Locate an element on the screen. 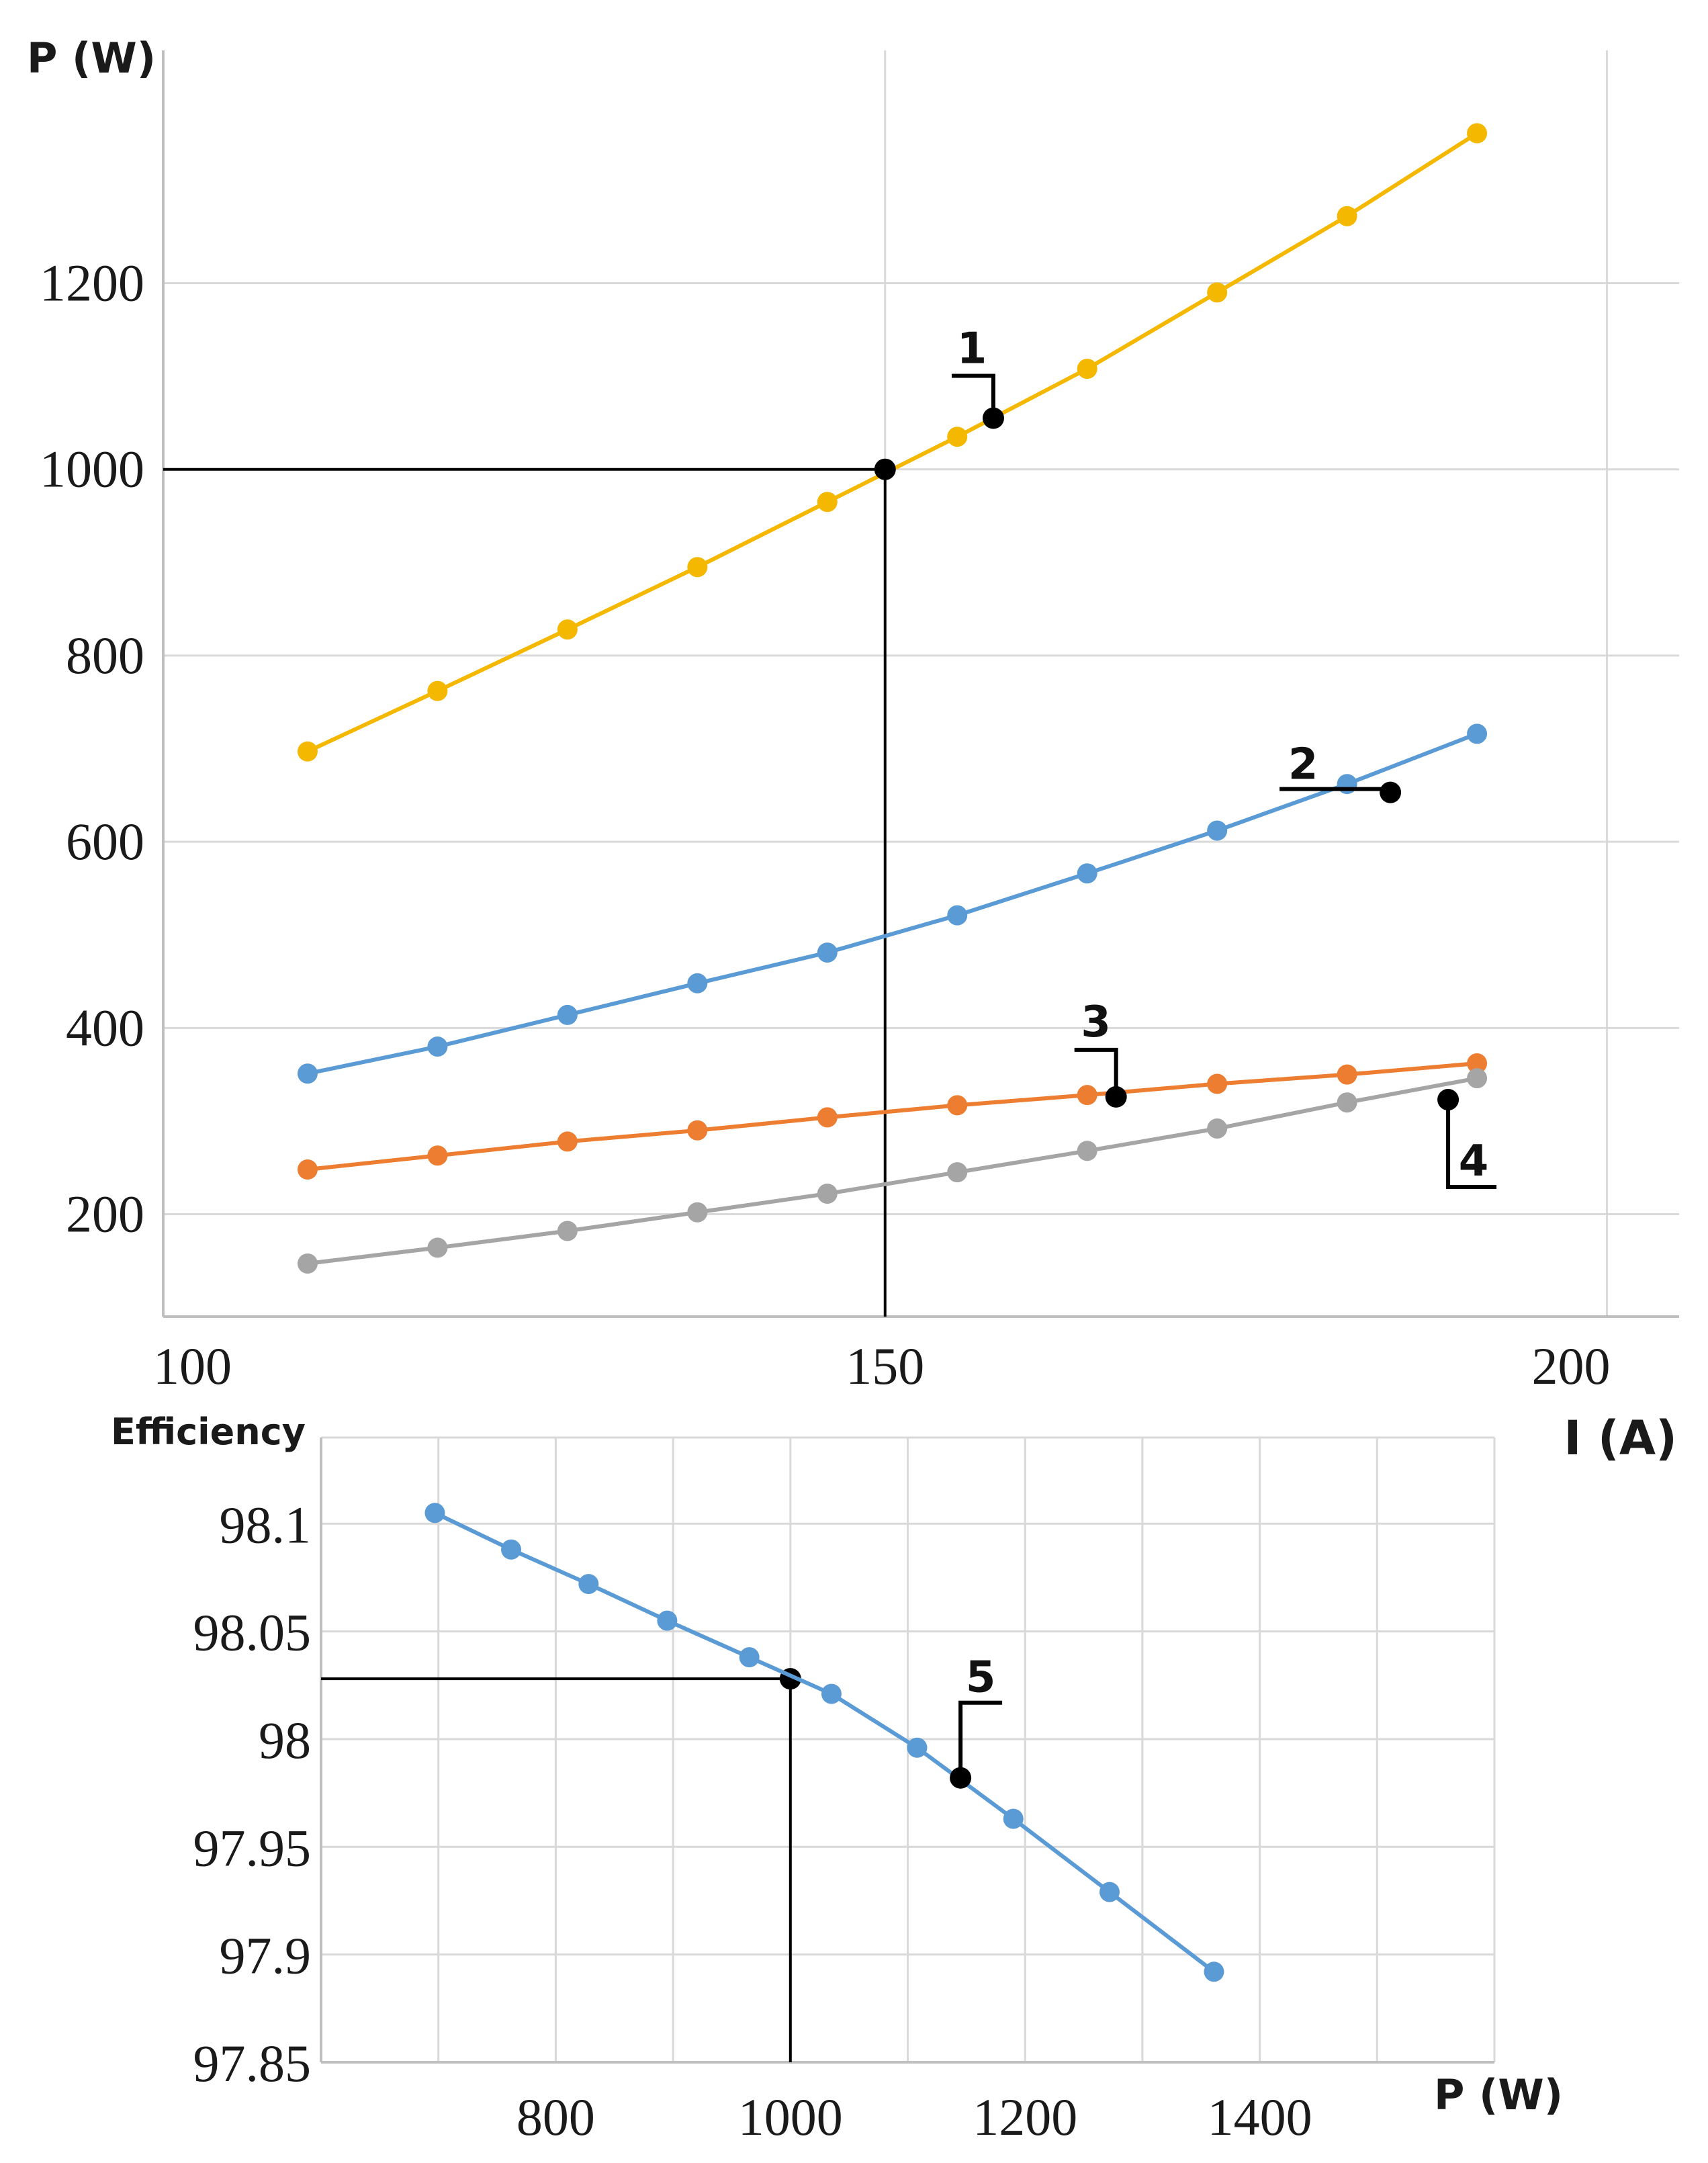 The width and height of the screenshot is (1708, 2163). bottom-y-tick-label: 98.1 is located at coordinates (266, 1524).